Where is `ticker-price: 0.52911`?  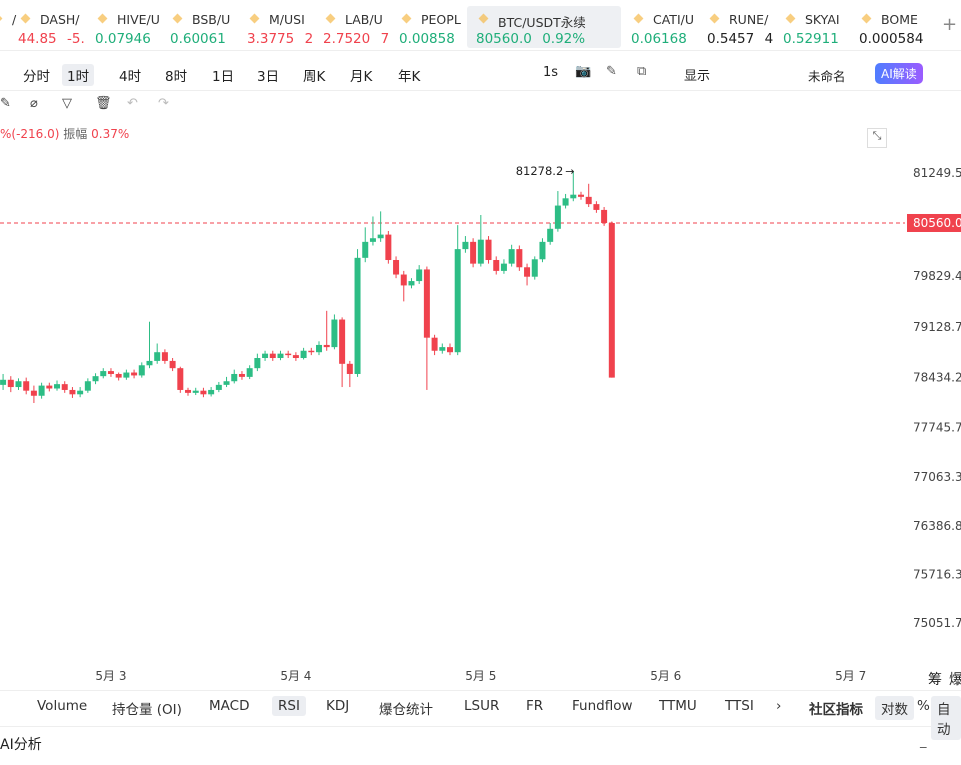
ticker-price: 0.52911 is located at coordinates (811, 39).